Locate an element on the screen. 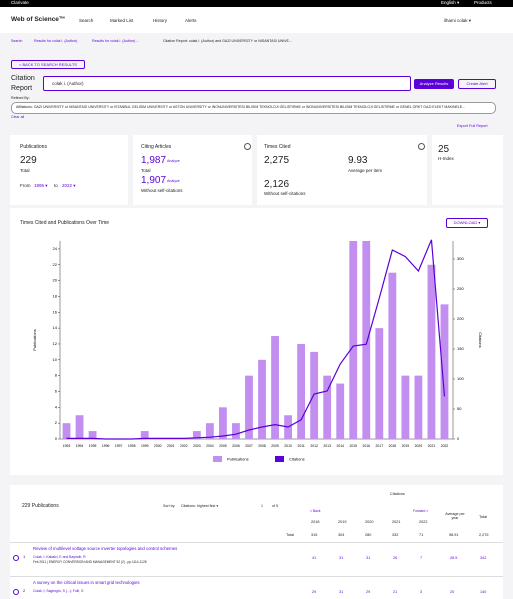 This screenshot has height=599, width=513. row-authors: Colak, I; Sagiroglu, S (...); Fulli, G is located at coordinates (58, 591).